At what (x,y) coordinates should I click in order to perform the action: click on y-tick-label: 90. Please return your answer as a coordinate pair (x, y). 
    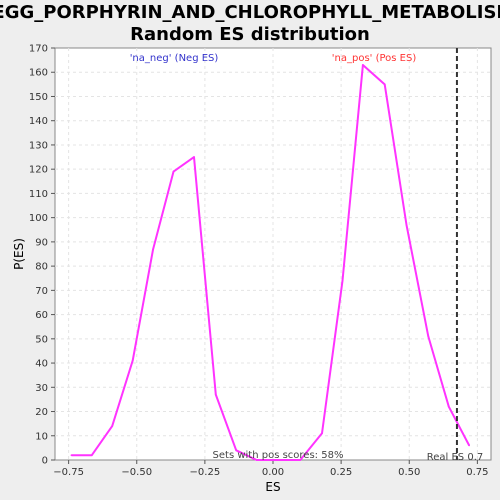
    Looking at the image, I should click on (41, 242).